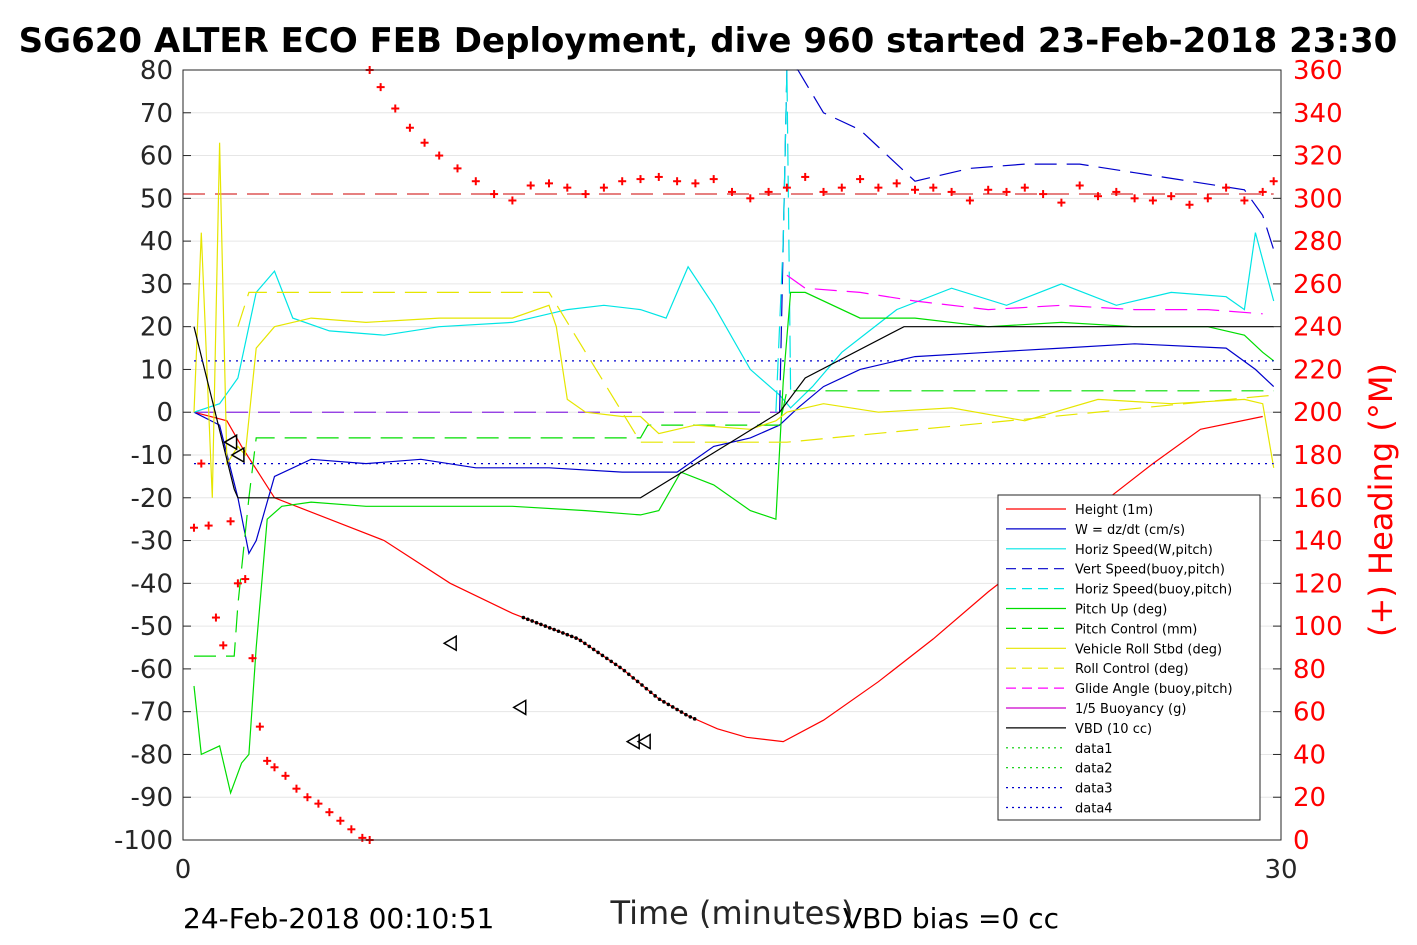 The width and height of the screenshot is (1417, 945). Describe the element at coordinates (1318, 370) in the screenshot. I see `right-tick-label: 220` at that location.